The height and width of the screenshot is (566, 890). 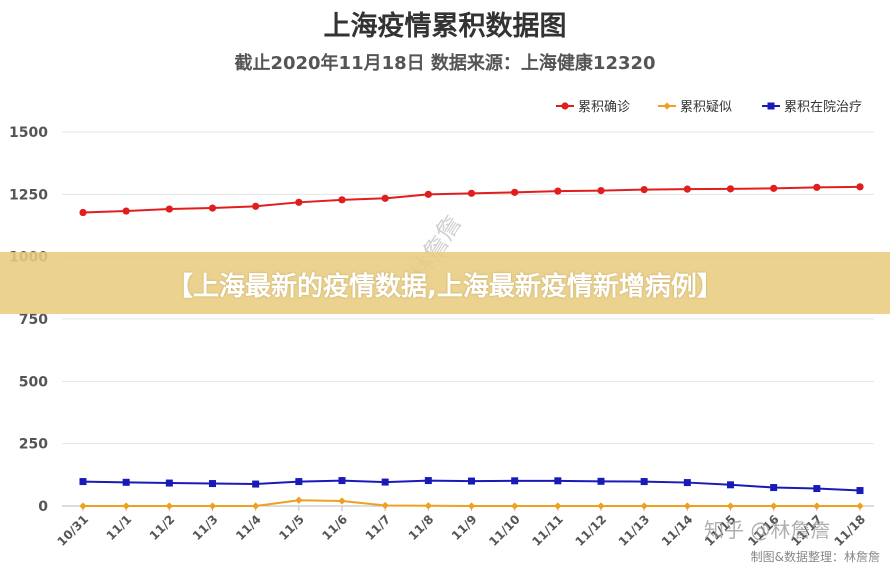 I want to click on legend-label: 累积疑似, so click(x=706, y=107).